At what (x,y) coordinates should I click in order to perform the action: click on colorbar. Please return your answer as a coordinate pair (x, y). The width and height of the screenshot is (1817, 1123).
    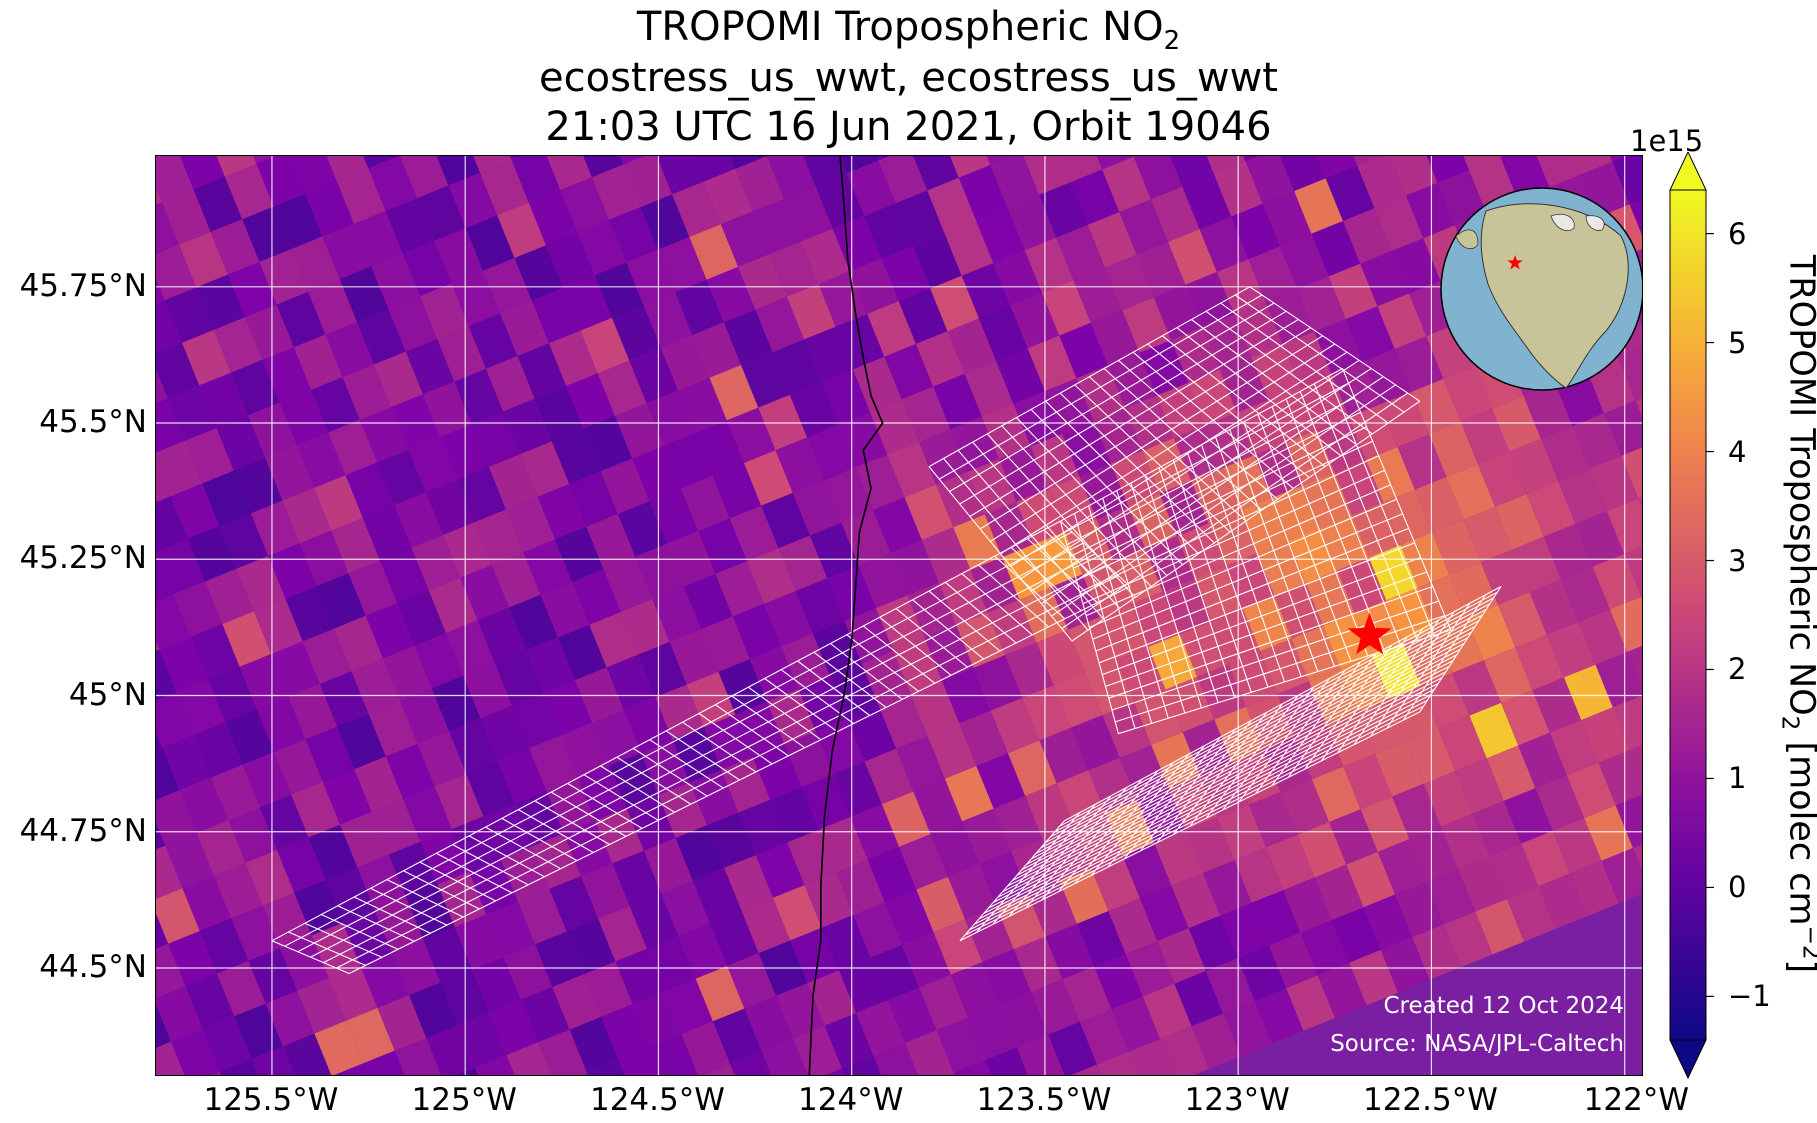
    Looking at the image, I should click on (1691, 616).